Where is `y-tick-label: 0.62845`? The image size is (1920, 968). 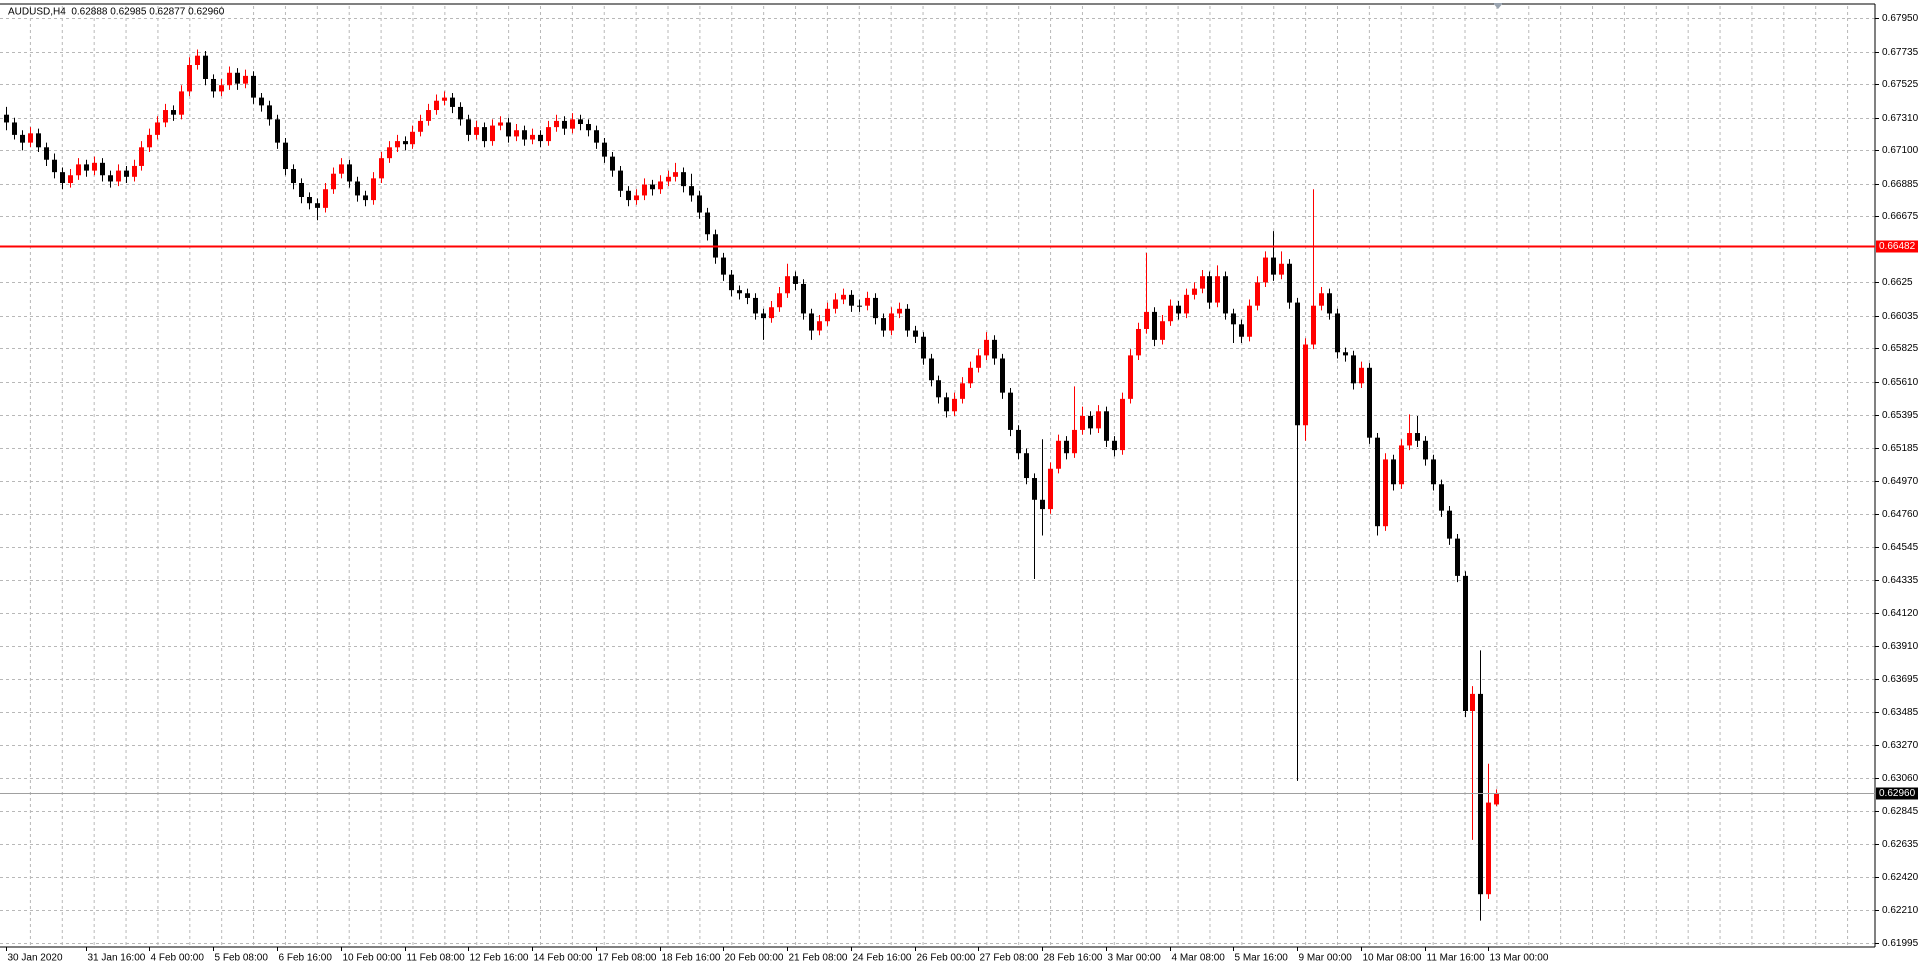
y-tick-label: 0.62845 is located at coordinates (1900, 811).